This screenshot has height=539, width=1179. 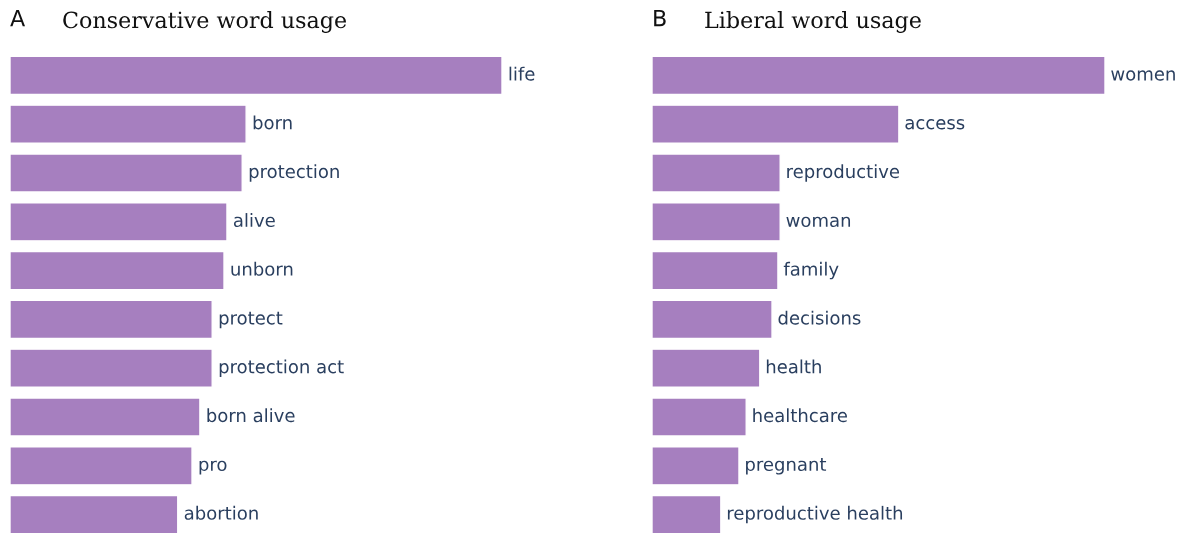 I want to click on y-tick-label: decisions, so click(x=819, y=317).